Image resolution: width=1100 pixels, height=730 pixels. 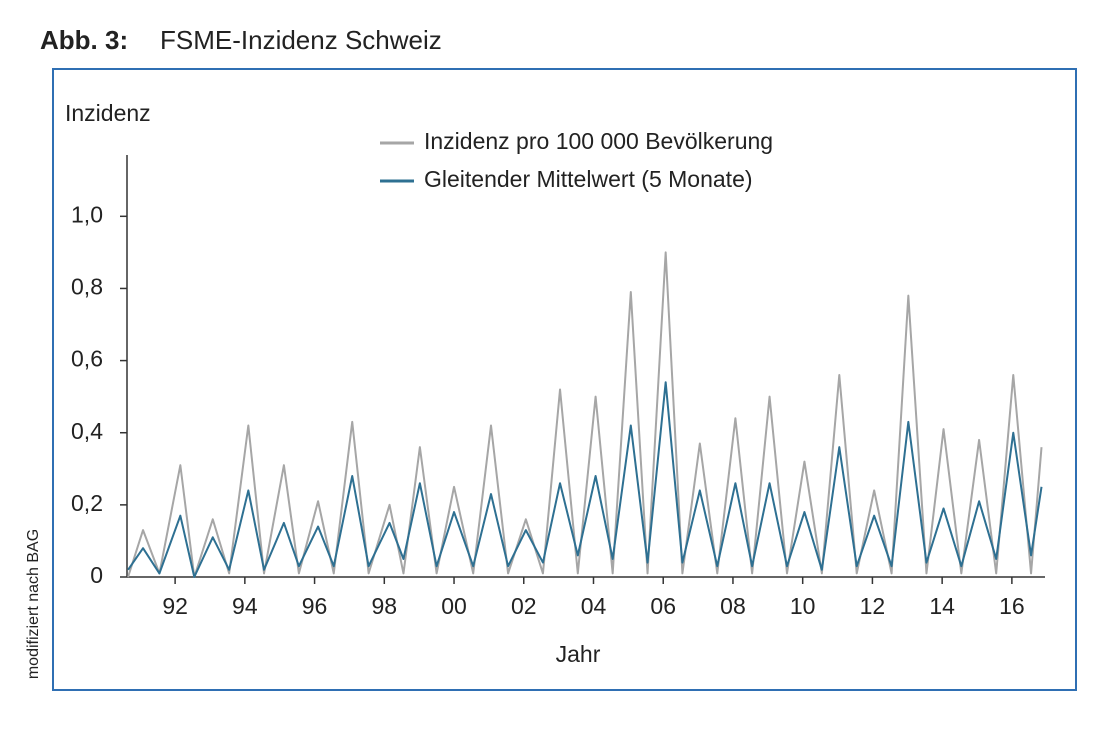 What do you see at coordinates (524, 606) in the screenshot?
I see `x-tick-label: 02` at bounding box center [524, 606].